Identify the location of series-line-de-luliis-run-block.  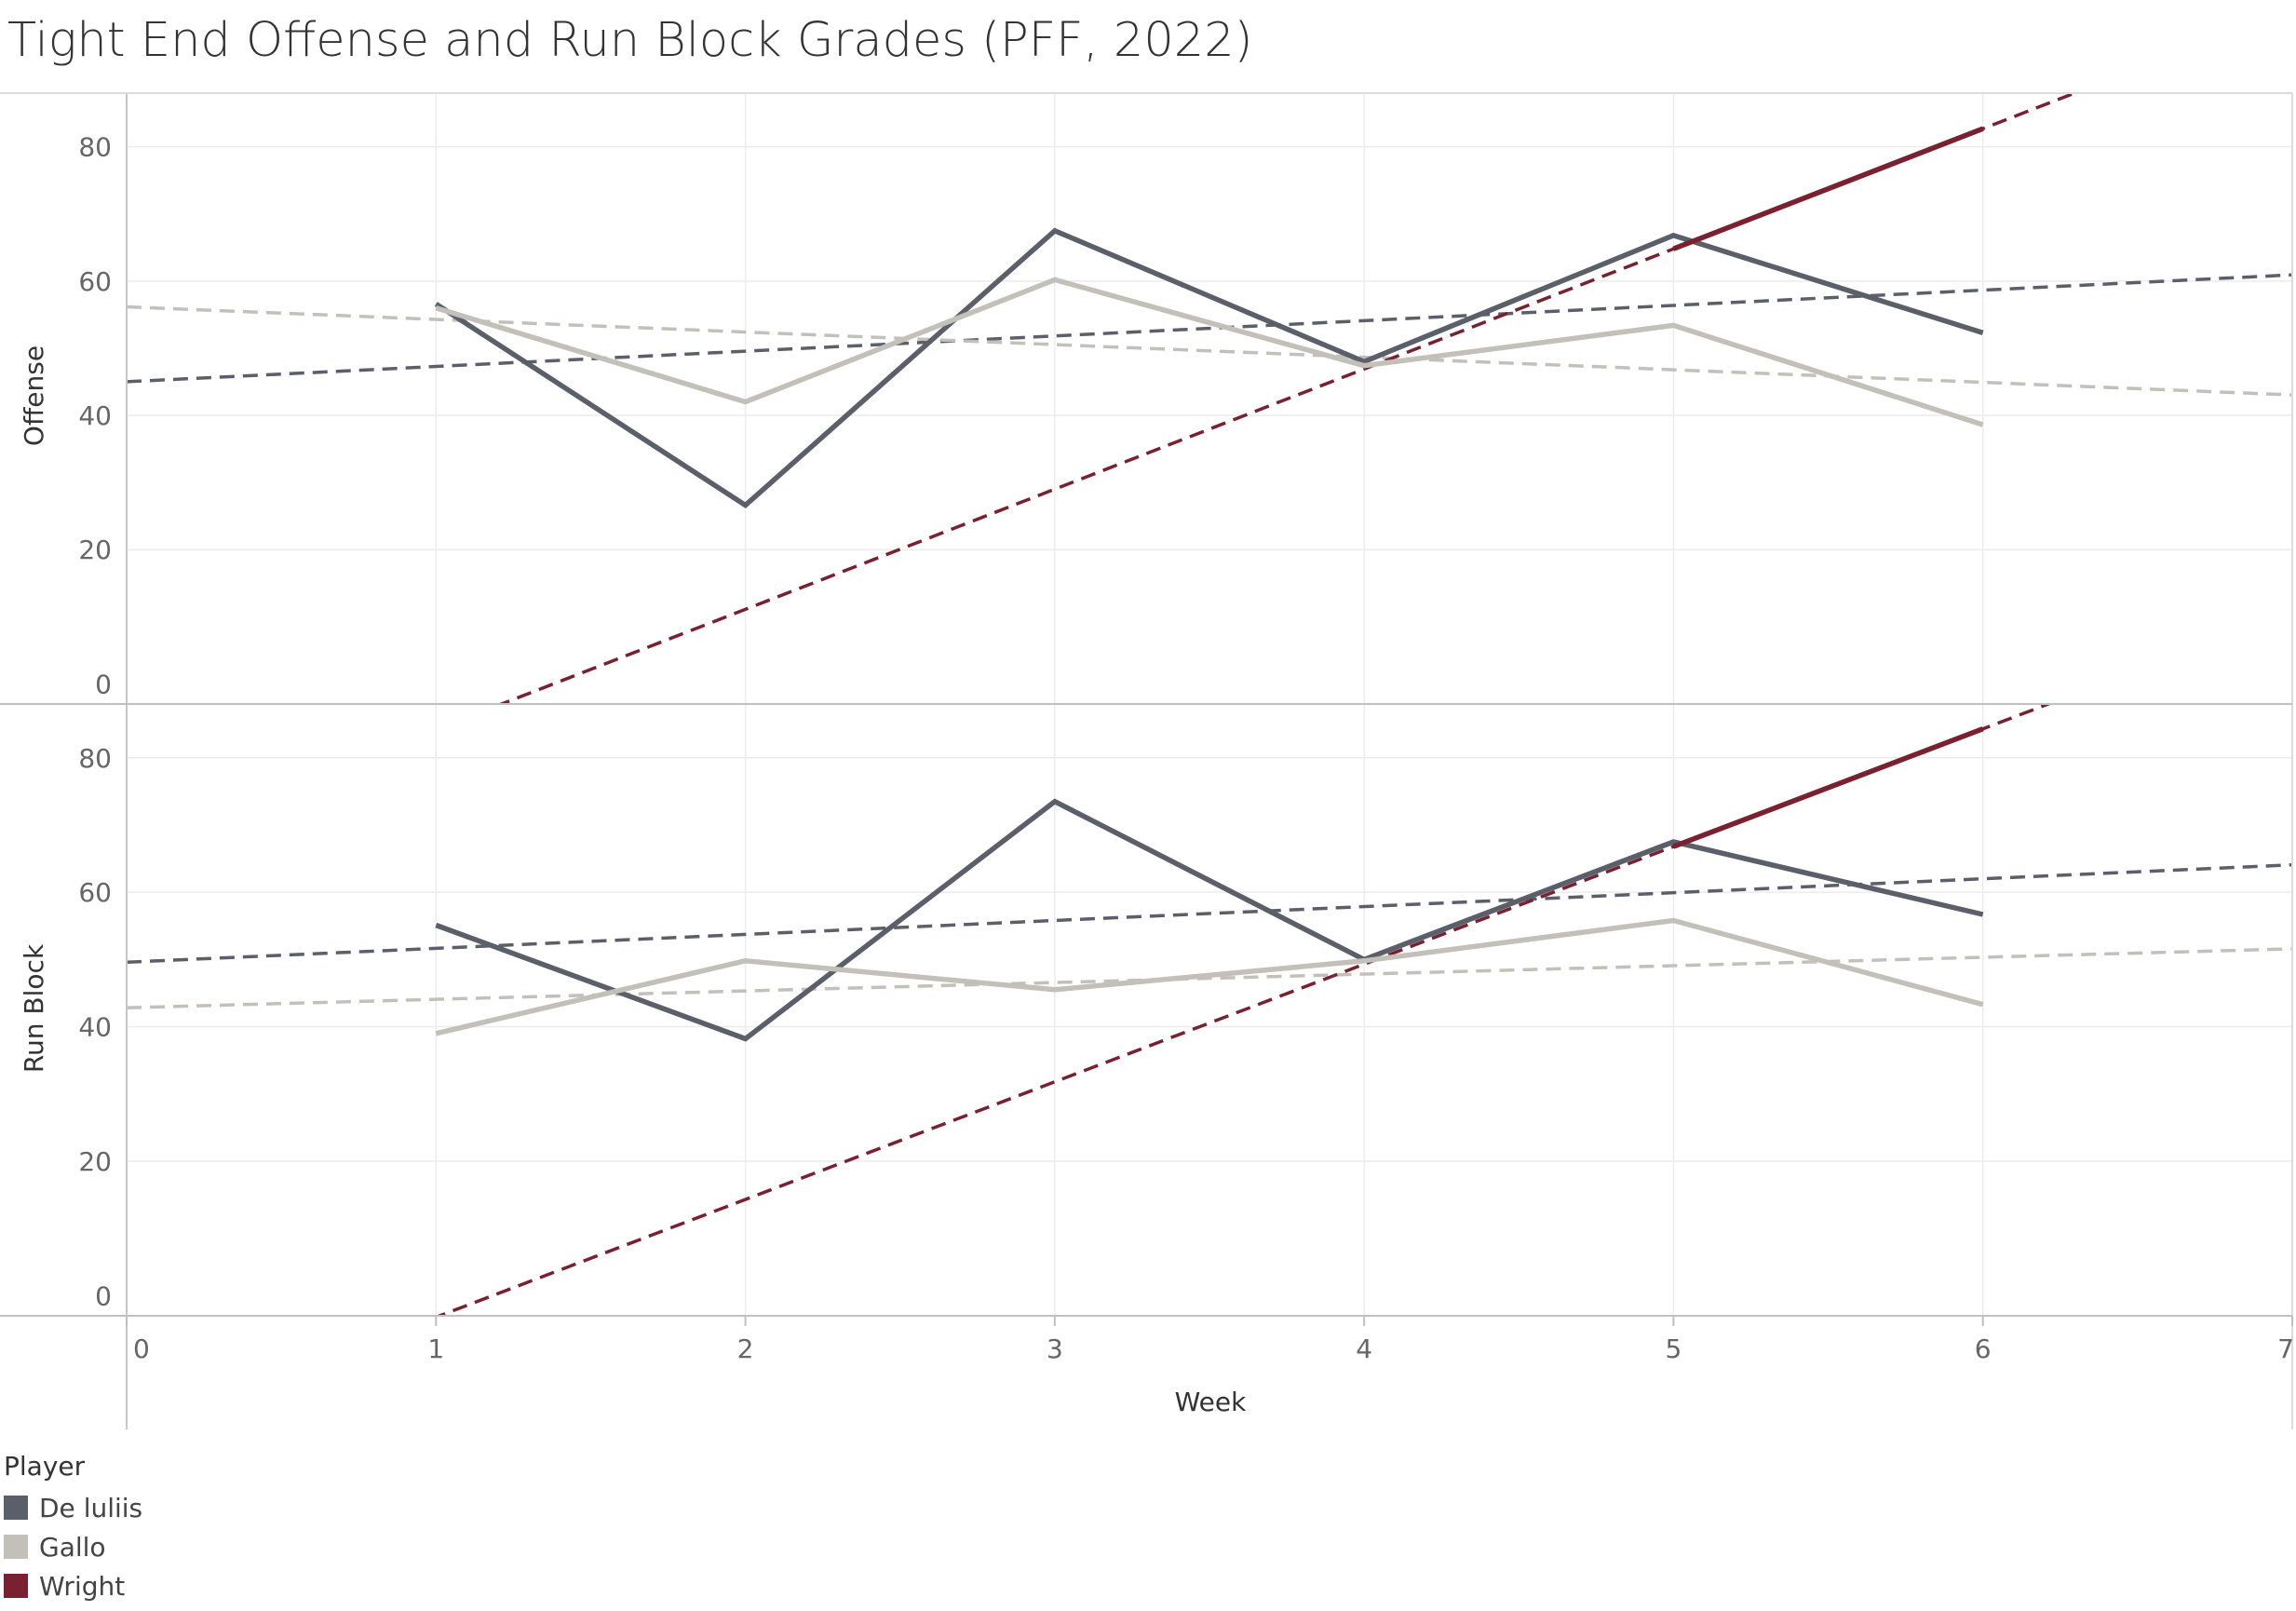
(1209, 920).